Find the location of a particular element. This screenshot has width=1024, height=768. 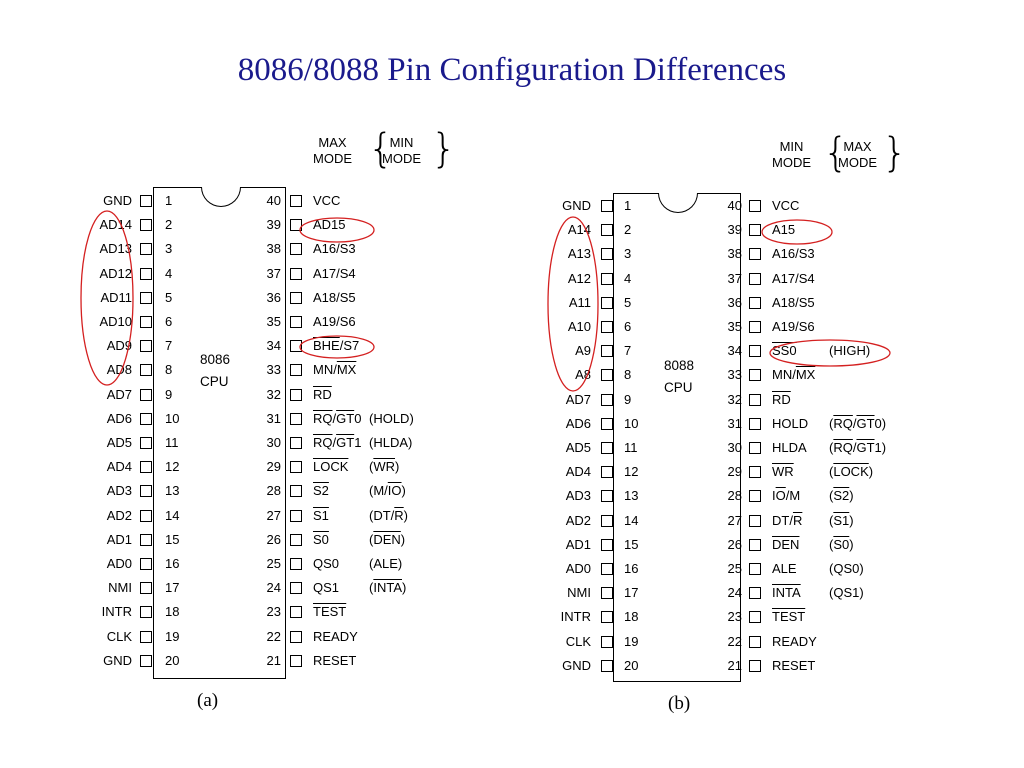

pin-name-right: A18/S5 is located at coordinates (334, 297).